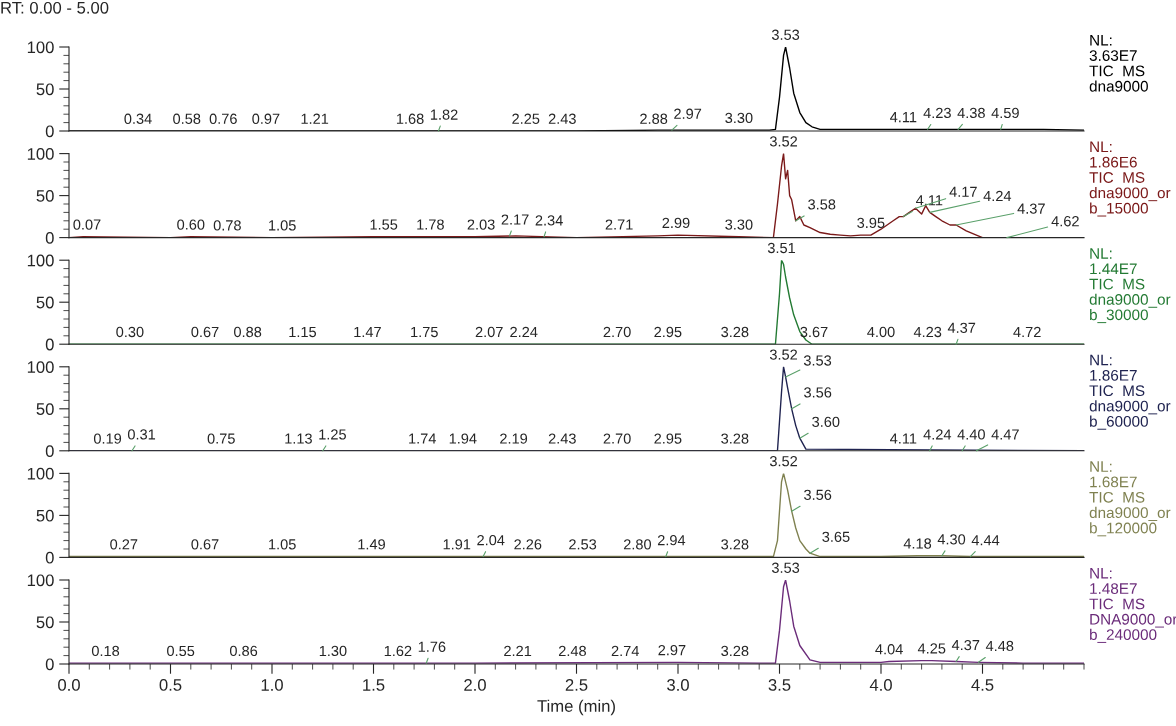  Describe the element at coordinates (223, 118) in the screenshot. I see `annotation: 0.76` at that location.